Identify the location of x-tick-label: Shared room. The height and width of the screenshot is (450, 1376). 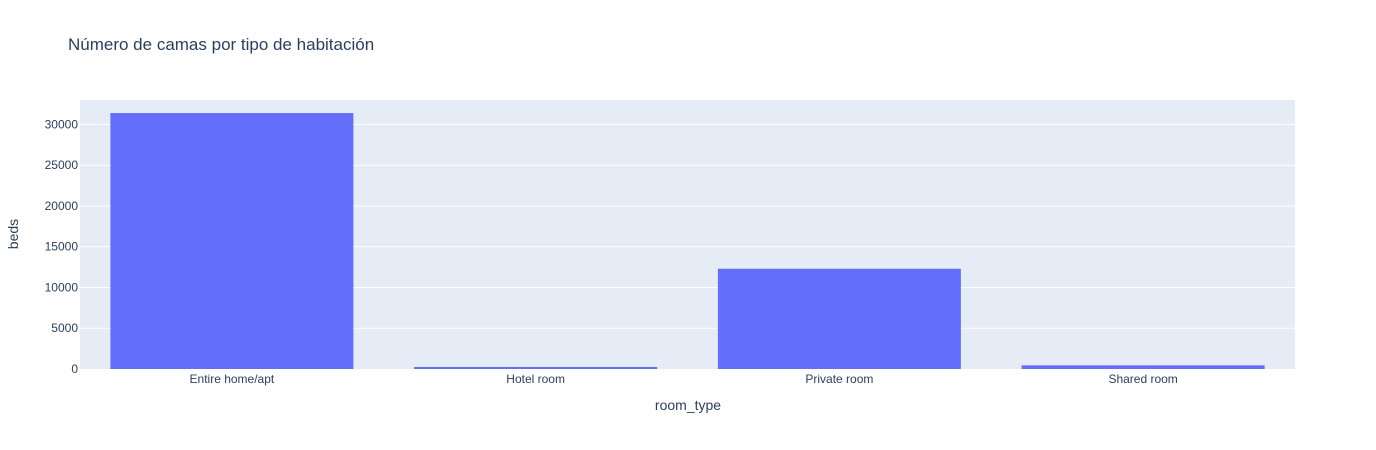
(1142, 379).